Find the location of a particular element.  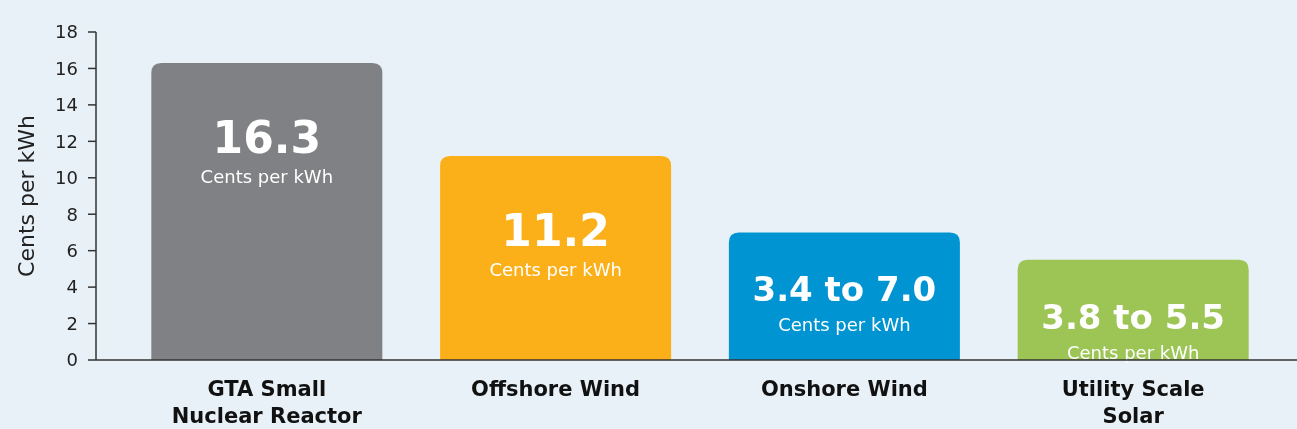

y-tick-label: 18 is located at coordinates (66, 32).